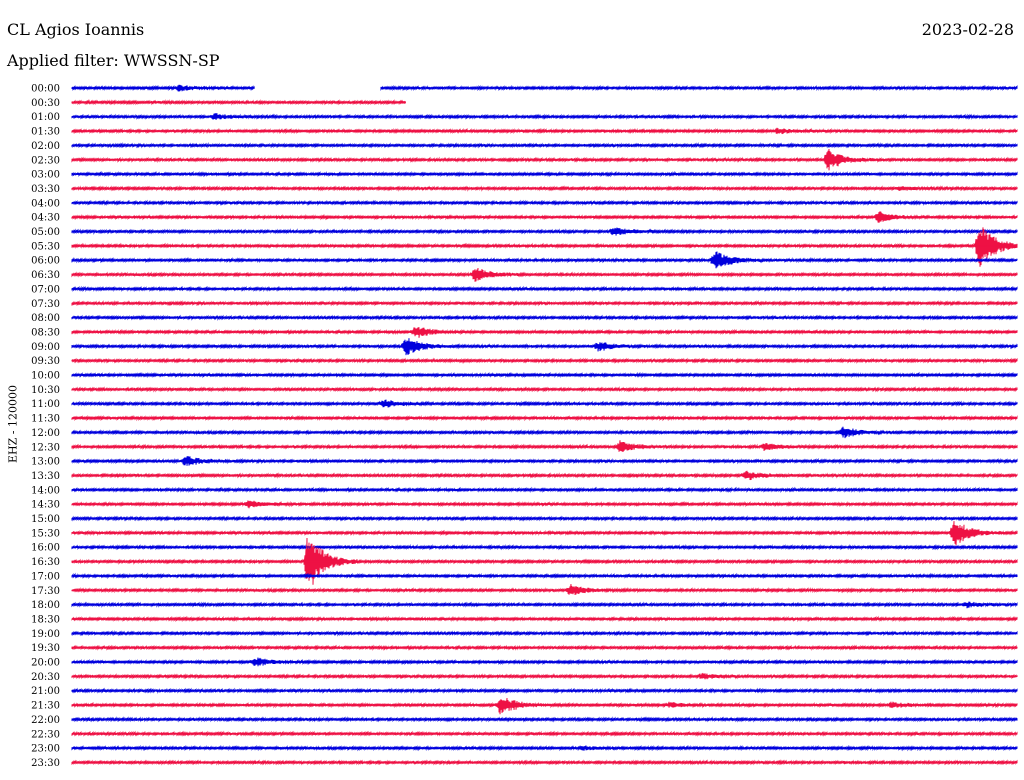 The image size is (1024, 780). What do you see at coordinates (45, 376) in the screenshot?
I see `tick-label: 10:00` at bounding box center [45, 376].